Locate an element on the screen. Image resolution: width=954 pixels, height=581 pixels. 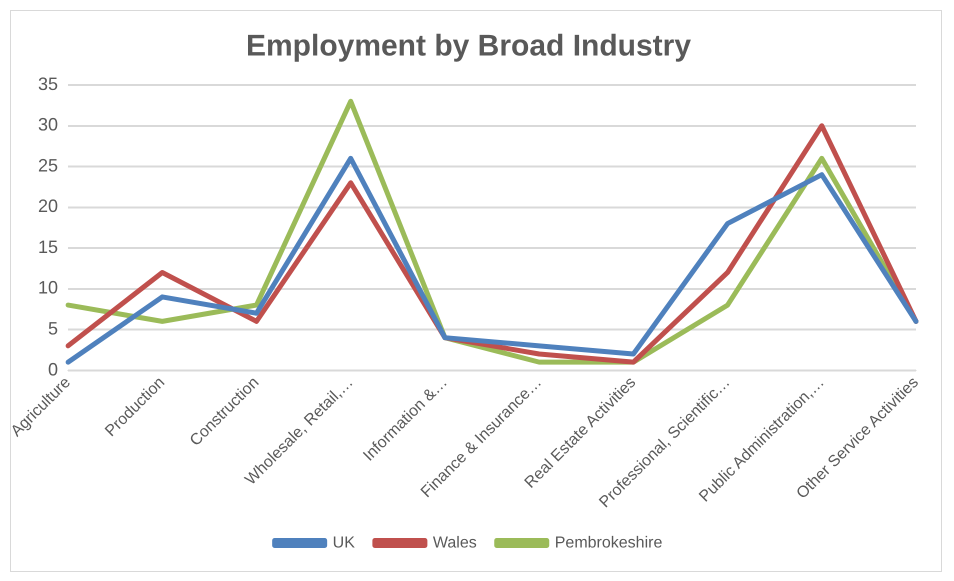
y-tick-label: 5 is located at coordinates (53, 328).